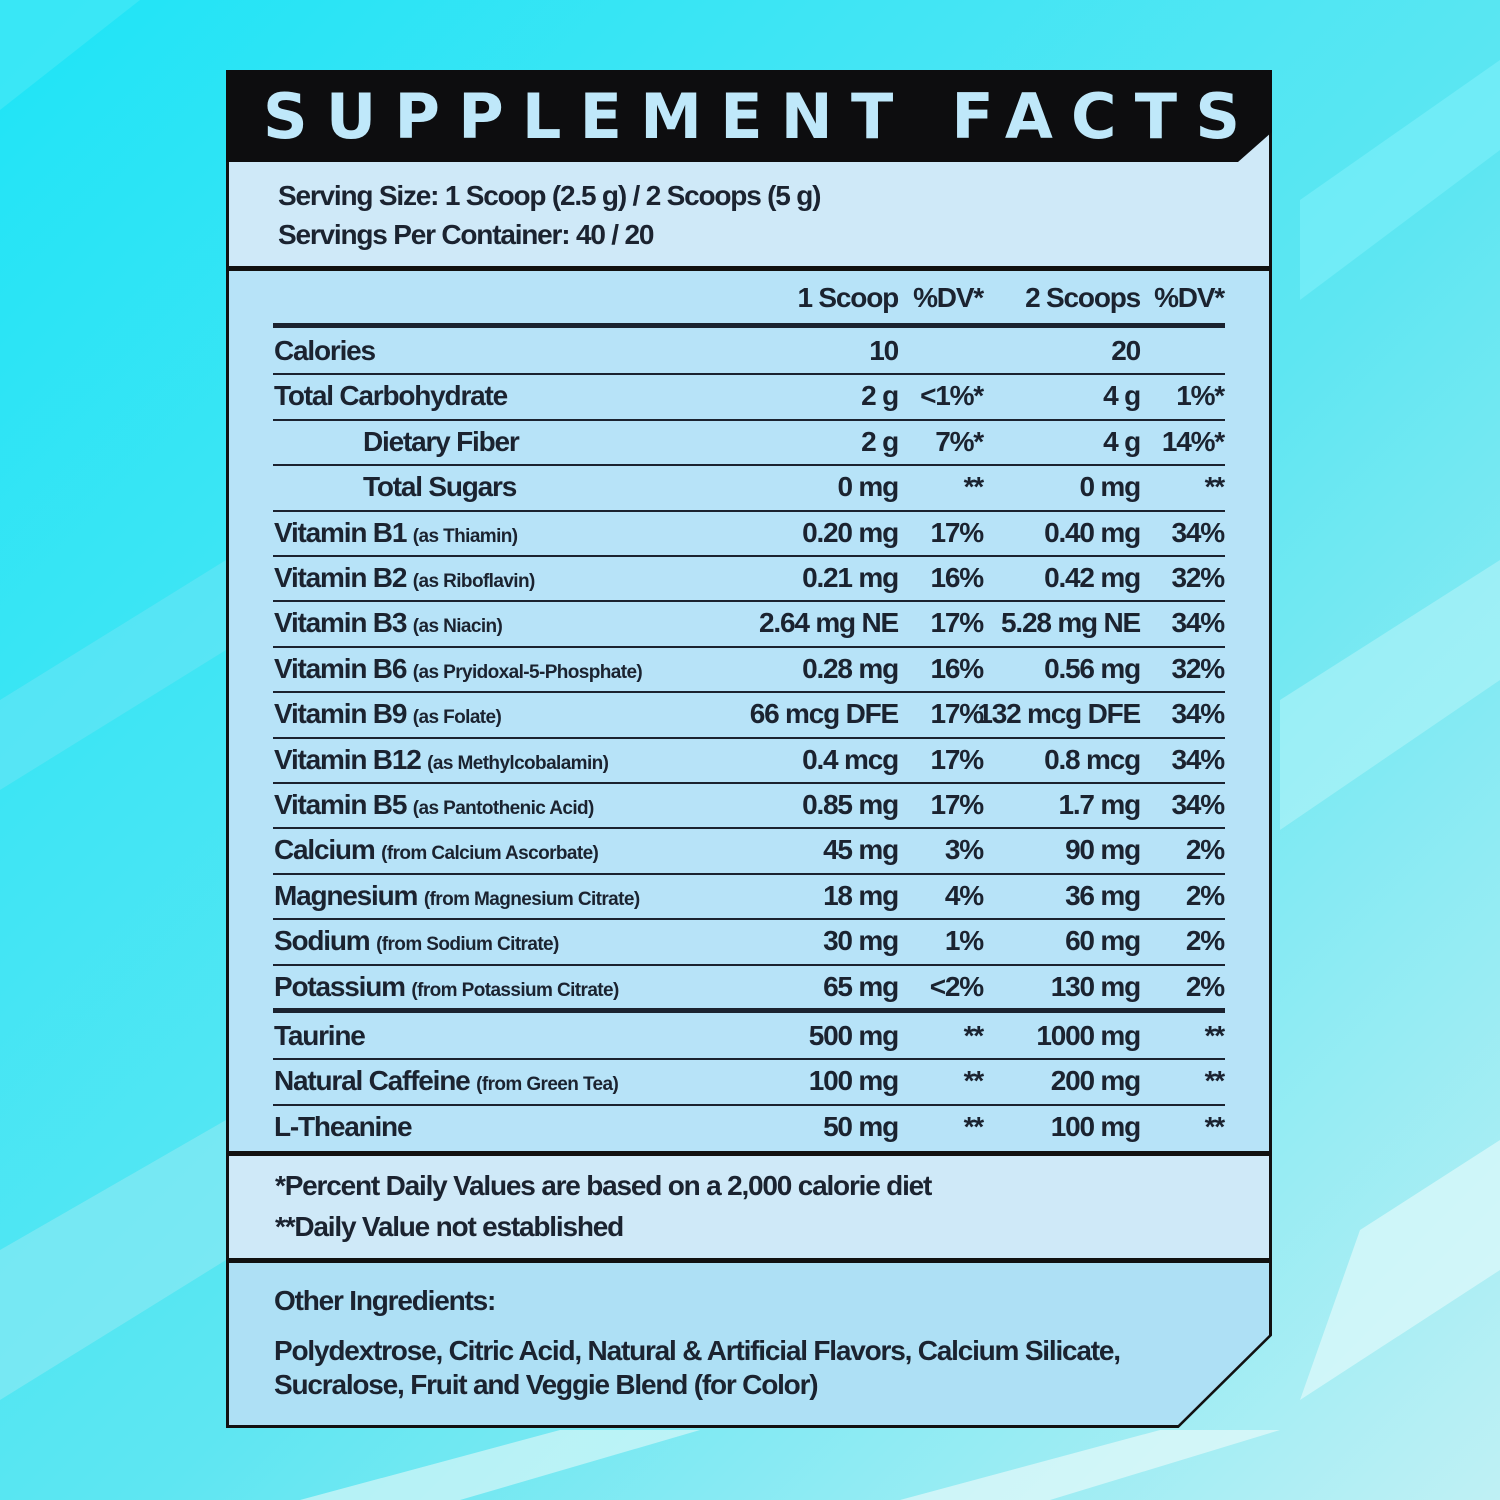  What do you see at coordinates (474, 581) in the screenshot?
I see `qualifier: (as Riboflavin)` at bounding box center [474, 581].